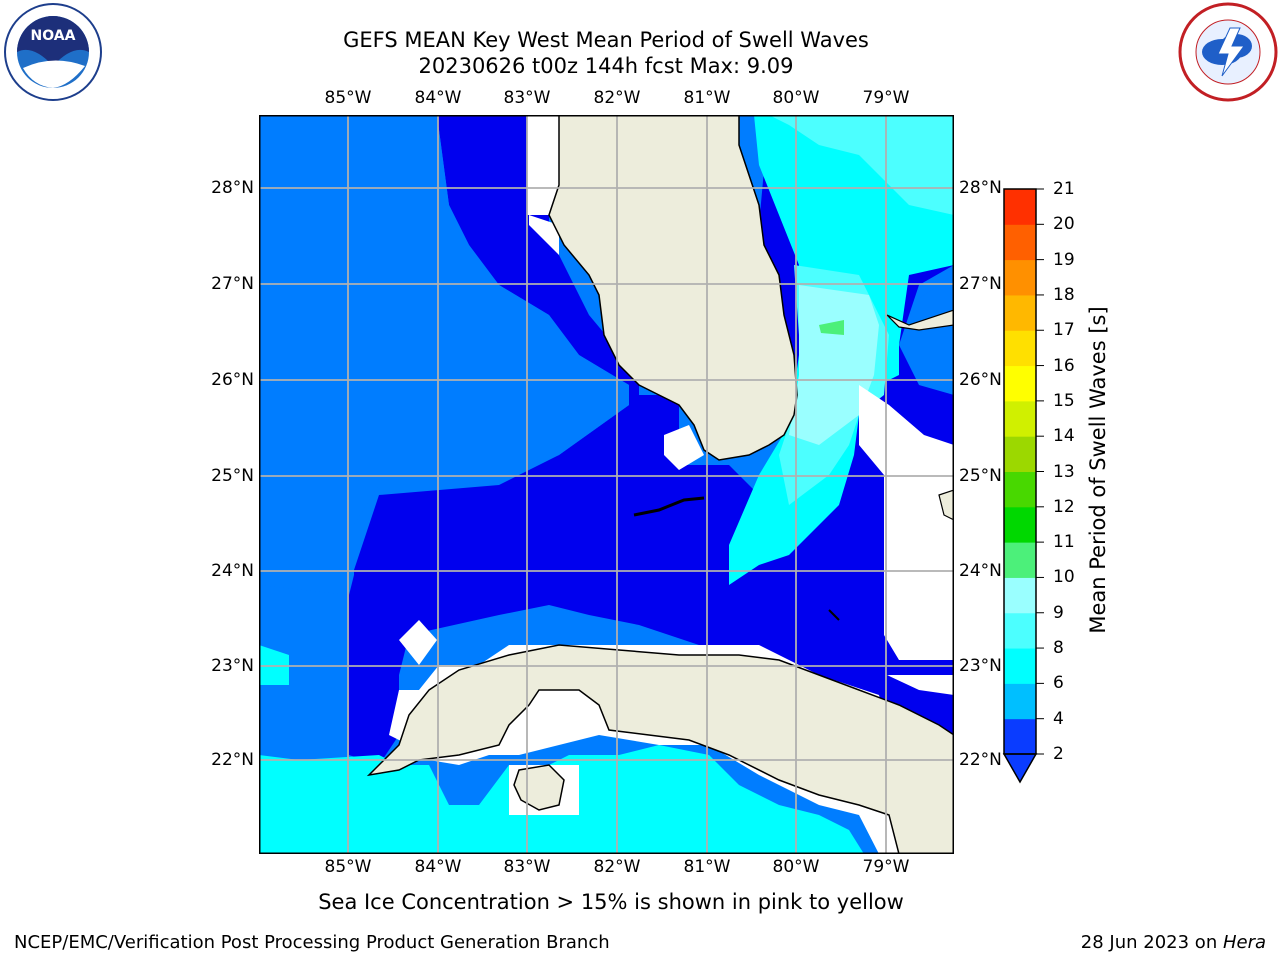 This screenshot has width=1280, height=960. Describe the element at coordinates (980, 380) in the screenshot. I see `lat-label-right: 26°N` at that location.